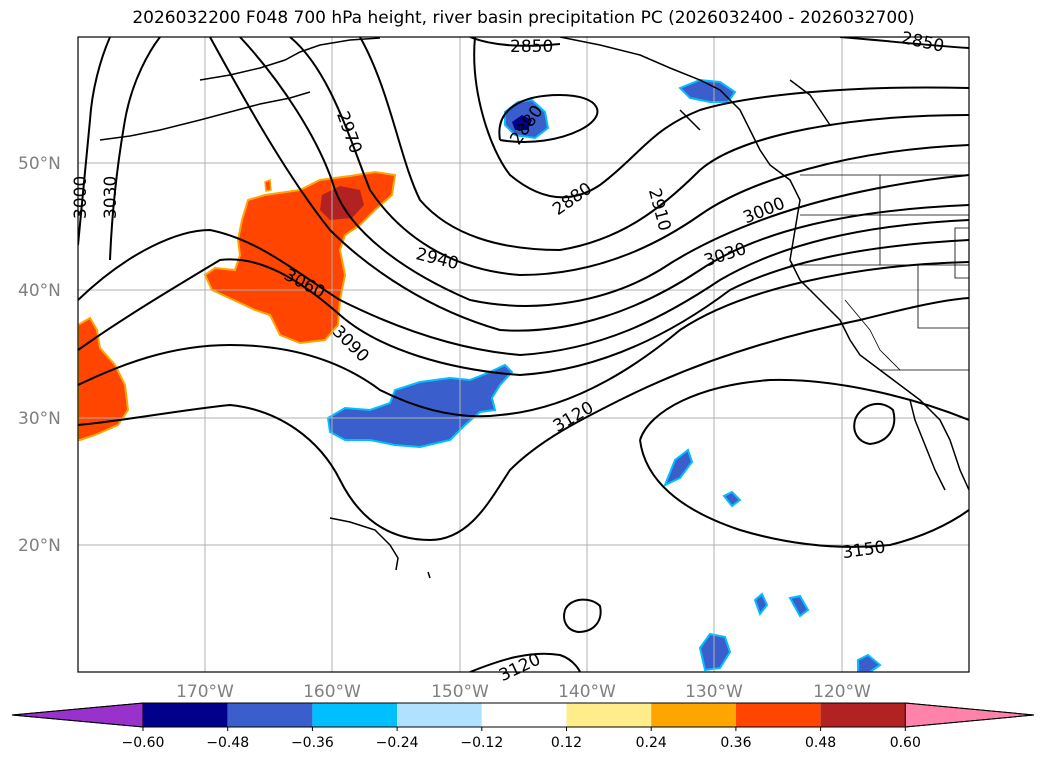 This screenshot has height=765, width=1047. I want to click on lon-label: 170°W, so click(205, 692).